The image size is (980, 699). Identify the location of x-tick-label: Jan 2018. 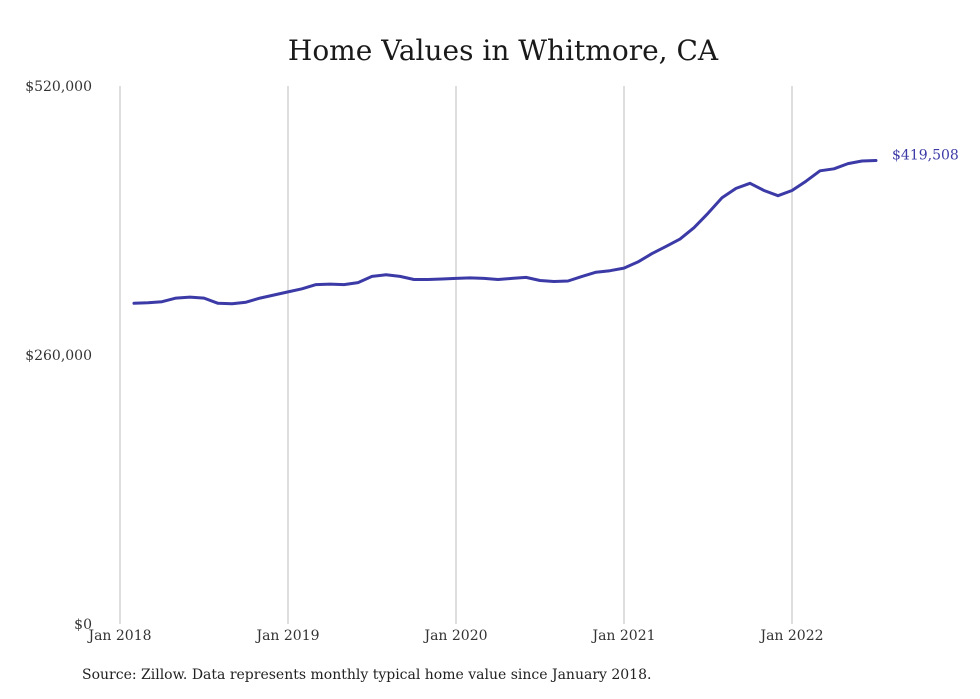
(118, 636).